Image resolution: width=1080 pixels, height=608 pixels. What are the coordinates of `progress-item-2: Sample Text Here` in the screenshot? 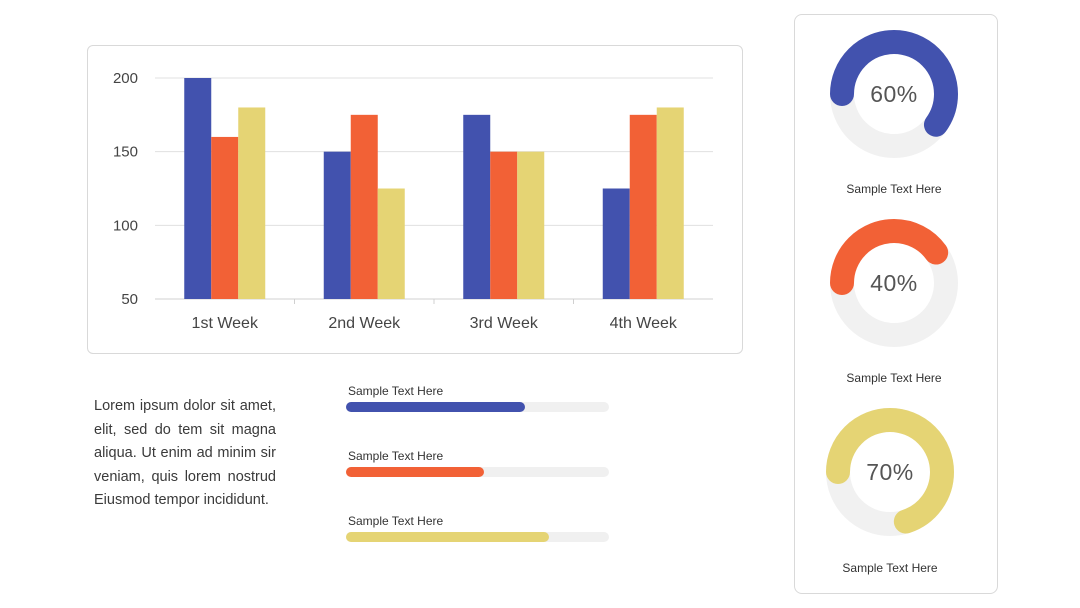 It's located at (478, 462).